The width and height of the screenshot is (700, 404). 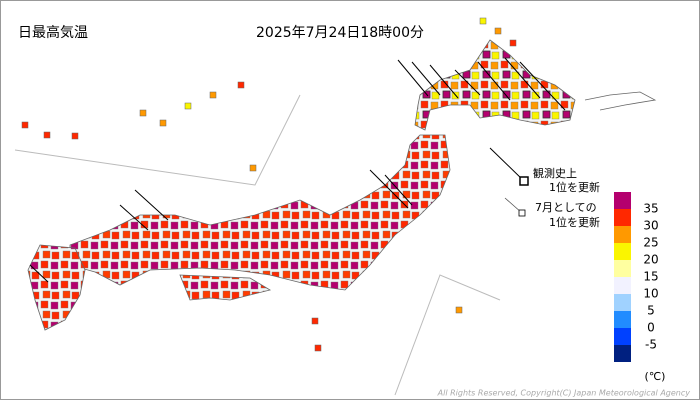 I want to click on legend-label: 5, so click(x=651, y=311).